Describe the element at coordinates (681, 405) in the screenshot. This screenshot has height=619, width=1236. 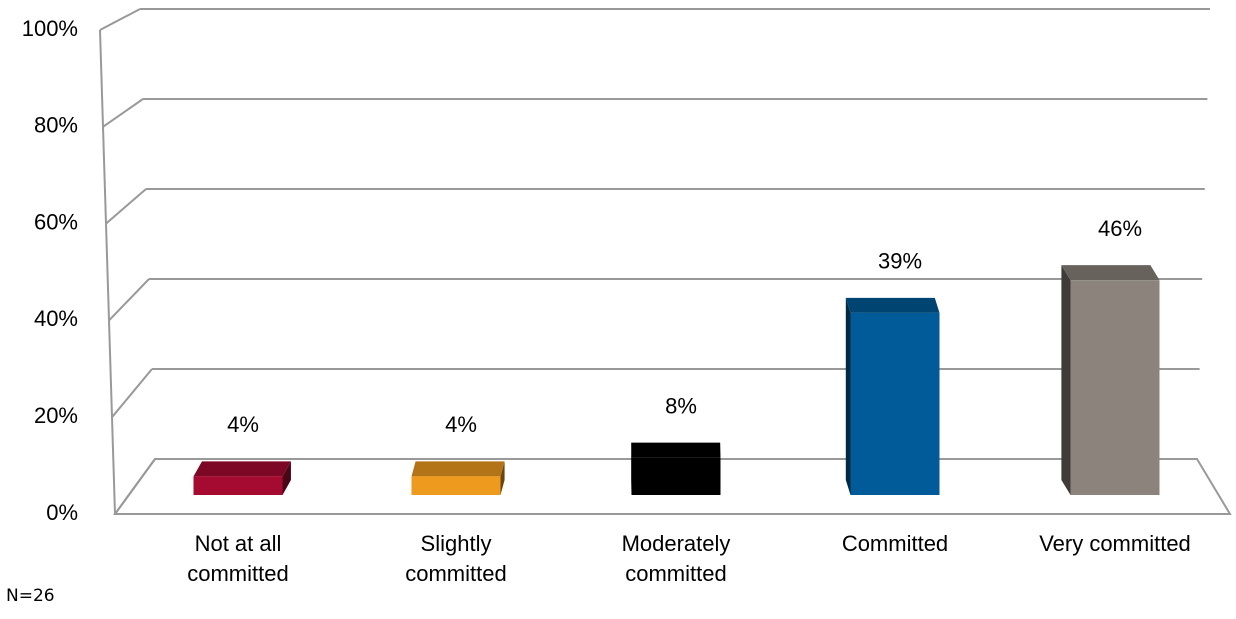
I see `value-label: 8%` at that location.